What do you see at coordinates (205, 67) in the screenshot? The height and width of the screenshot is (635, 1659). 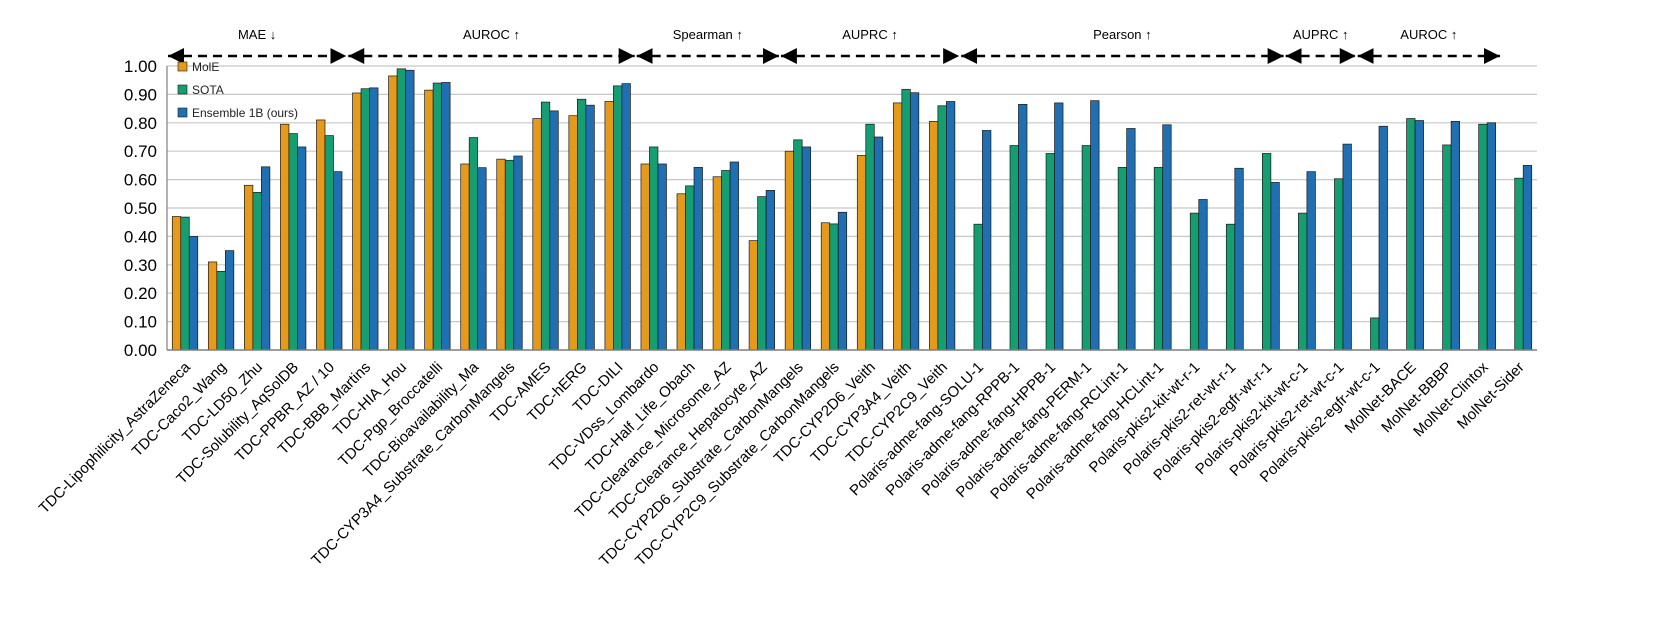 I see `legend-label: MolE` at bounding box center [205, 67].